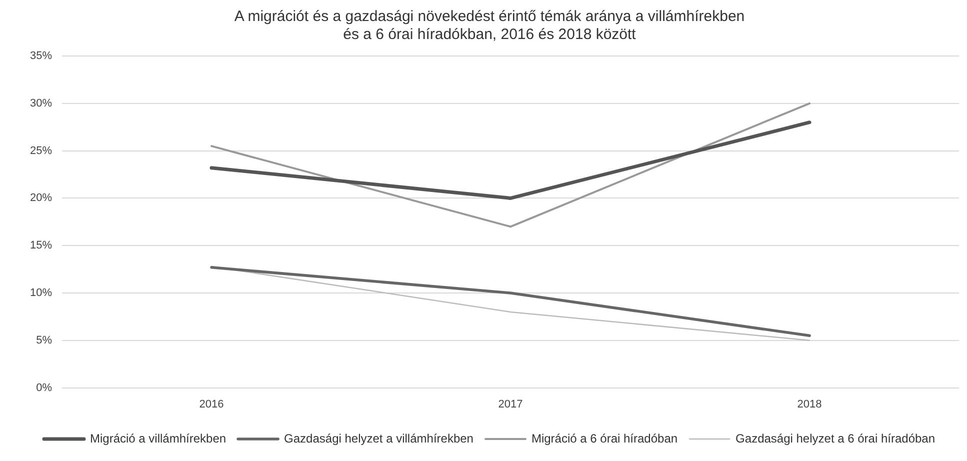 The height and width of the screenshot is (461, 967). What do you see at coordinates (510, 404) in the screenshot?
I see `x-tick-label: 2017` at bounding box center [510, 404].